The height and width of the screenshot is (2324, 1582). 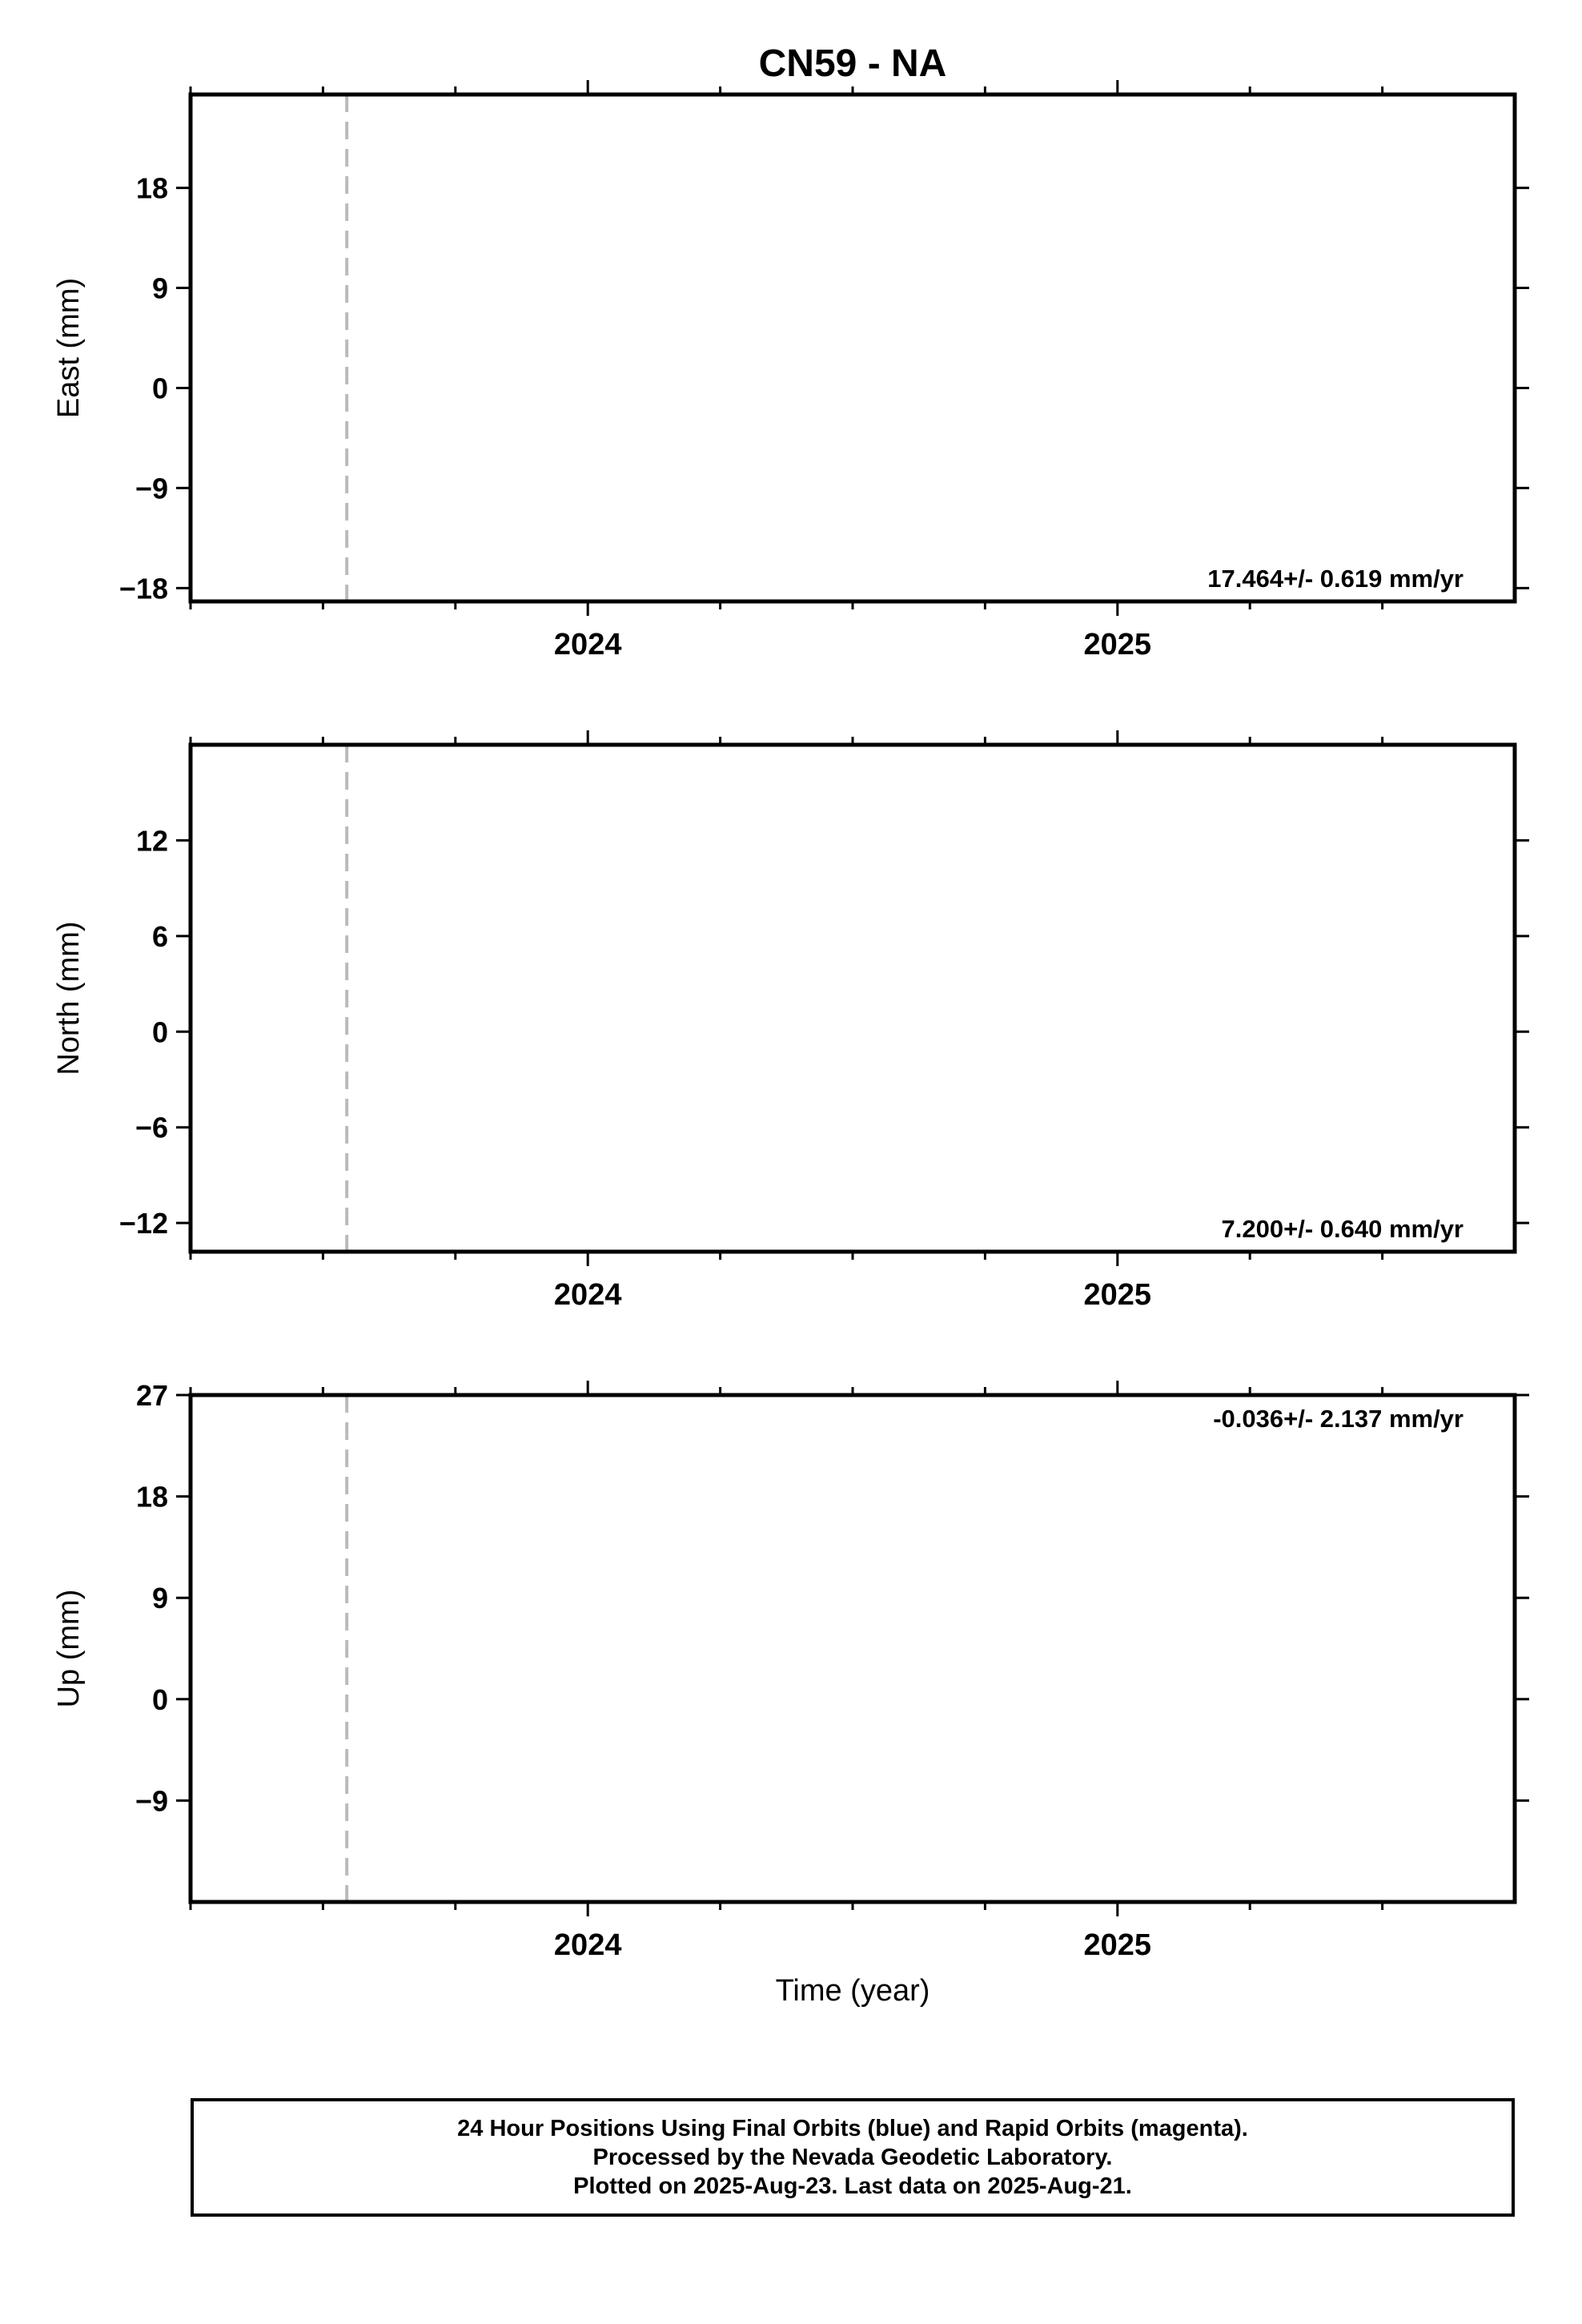 What do you see at coordinates (160, 388) in the screenshot?
I see `y-tick-label: 0` at bounding box center [160, 388].